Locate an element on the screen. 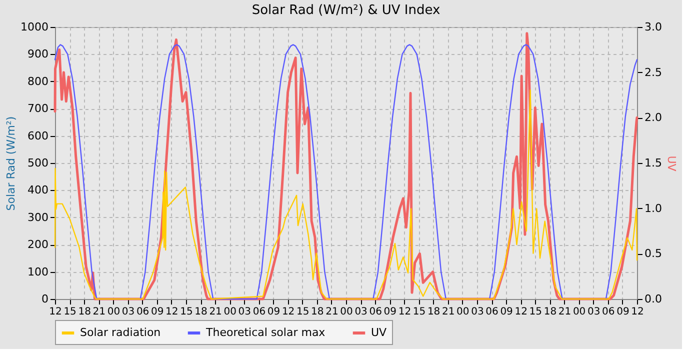  y2-axis-title: UV is located at coordinates (671, 164).